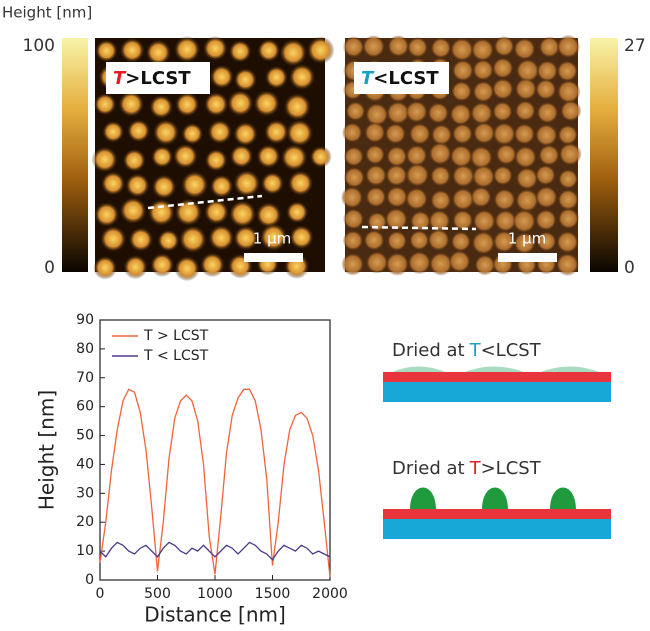  I want to click on condition: >LCST, so click(158, 78).